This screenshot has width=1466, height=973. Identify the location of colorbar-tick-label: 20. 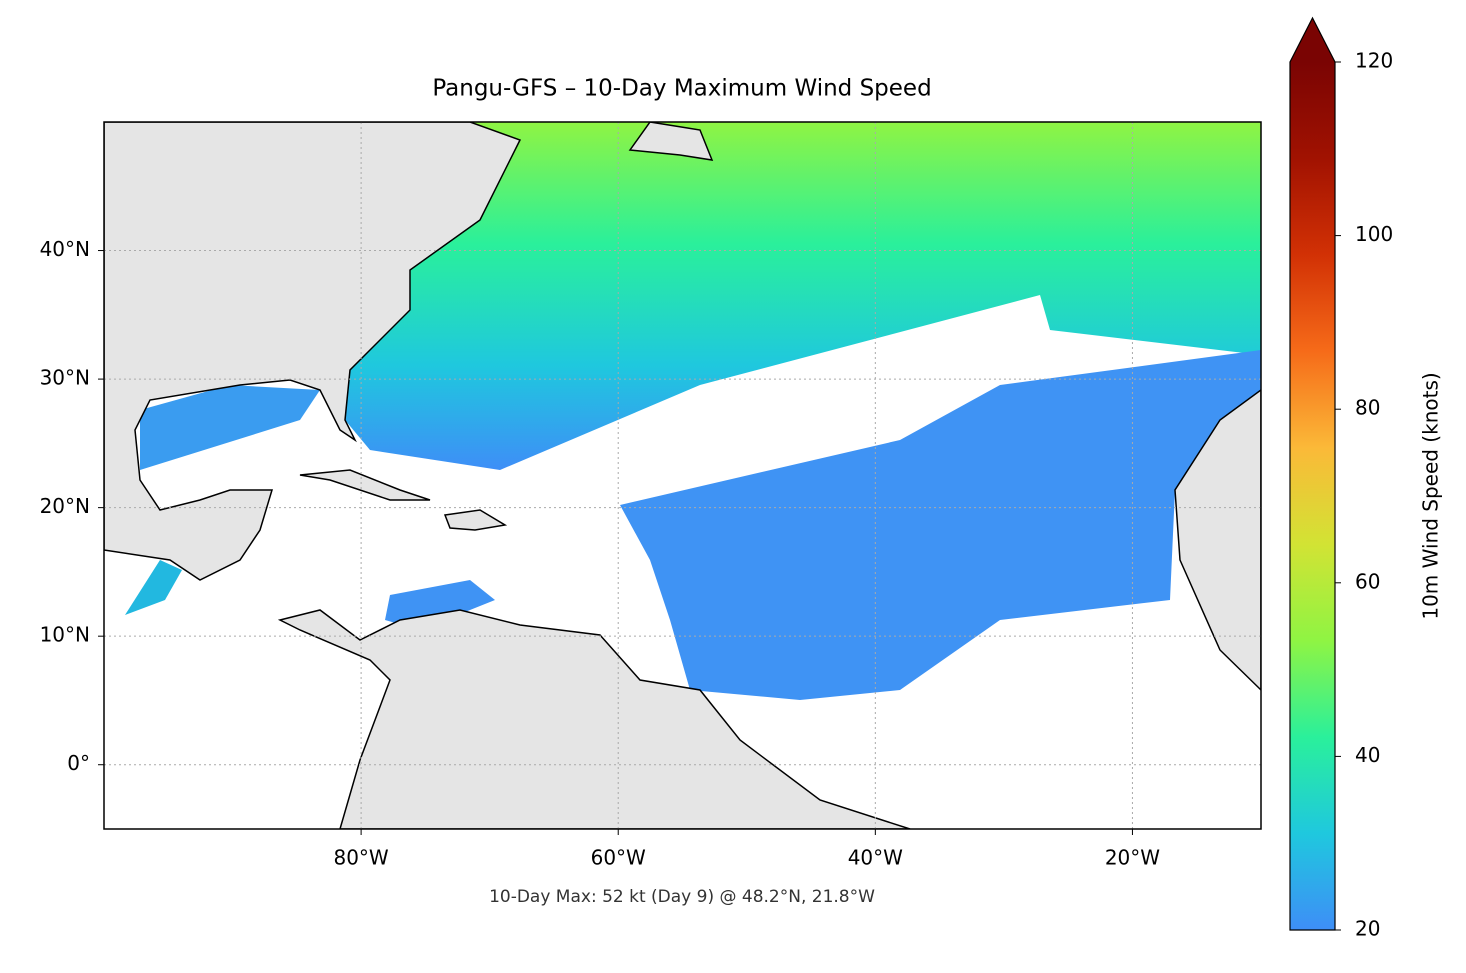
(1367, 929).